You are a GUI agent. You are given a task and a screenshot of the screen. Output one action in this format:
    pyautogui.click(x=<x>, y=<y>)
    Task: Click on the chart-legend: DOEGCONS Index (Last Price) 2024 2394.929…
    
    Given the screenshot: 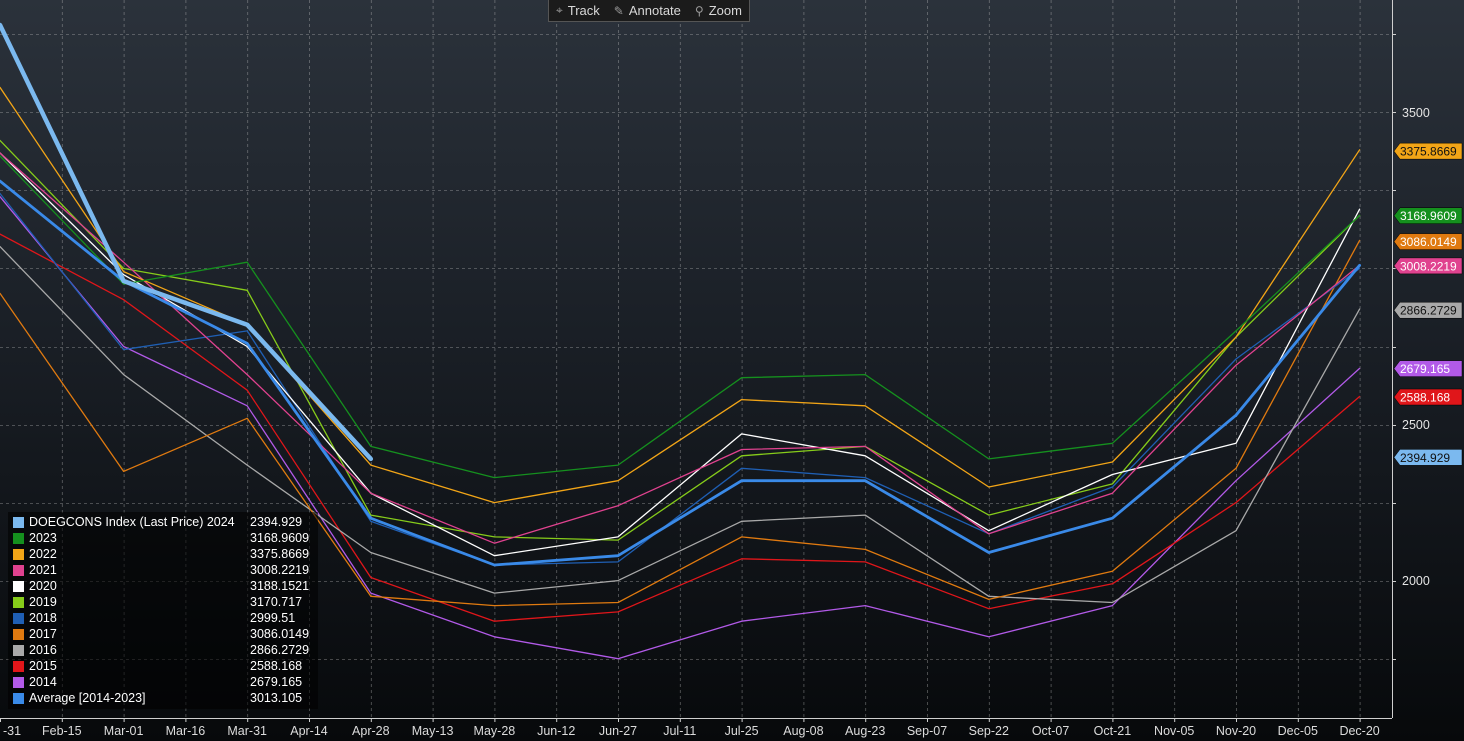 What is the action you would take?
    pyautogui.click(x=163, y=610)
    